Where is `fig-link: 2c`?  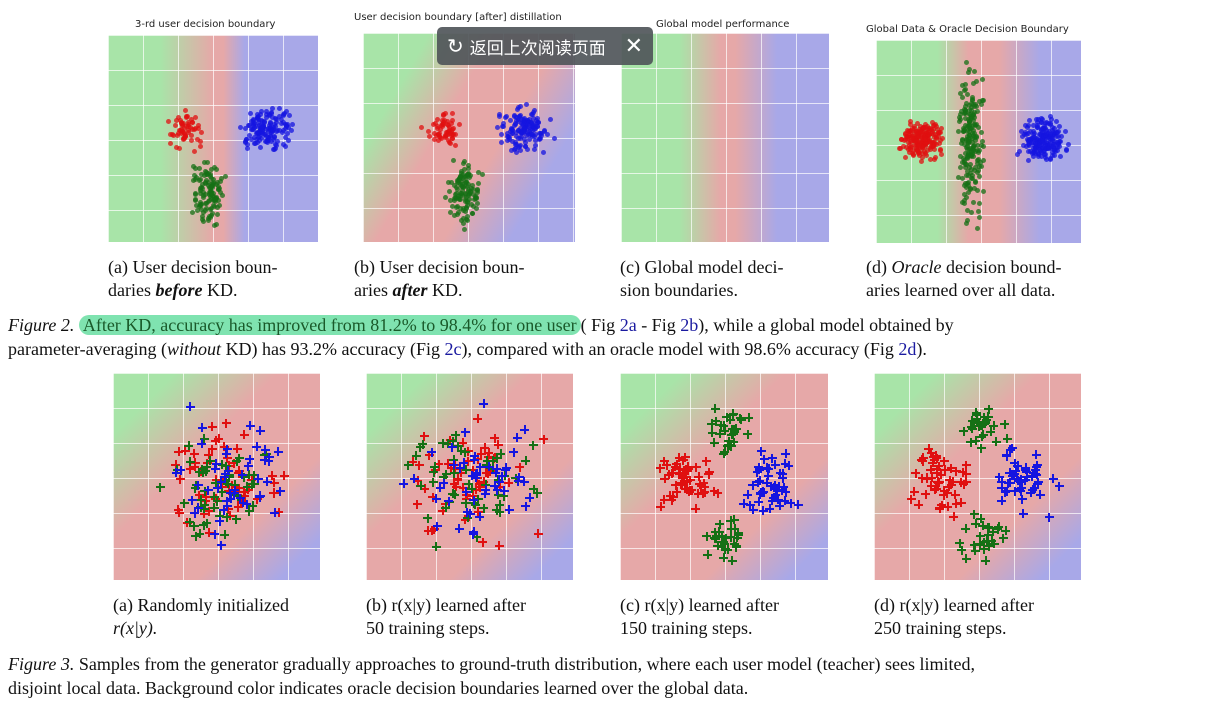
fig-link: 2c is located at coordinates (453, 349).